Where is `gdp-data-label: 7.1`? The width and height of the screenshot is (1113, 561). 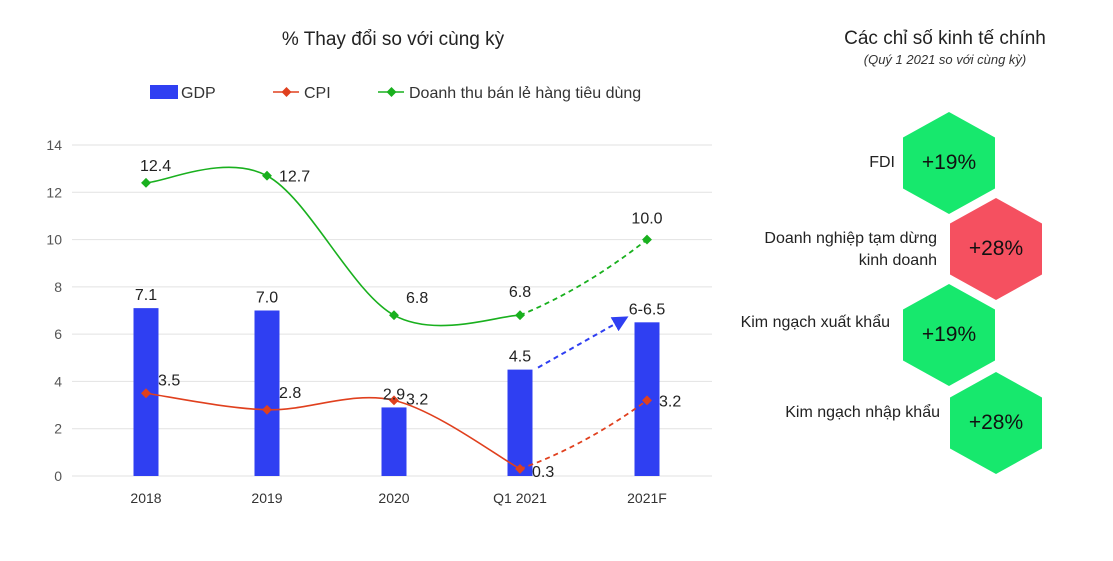 gdp-data-label: 7.1 is located at coordinates (146, 295).